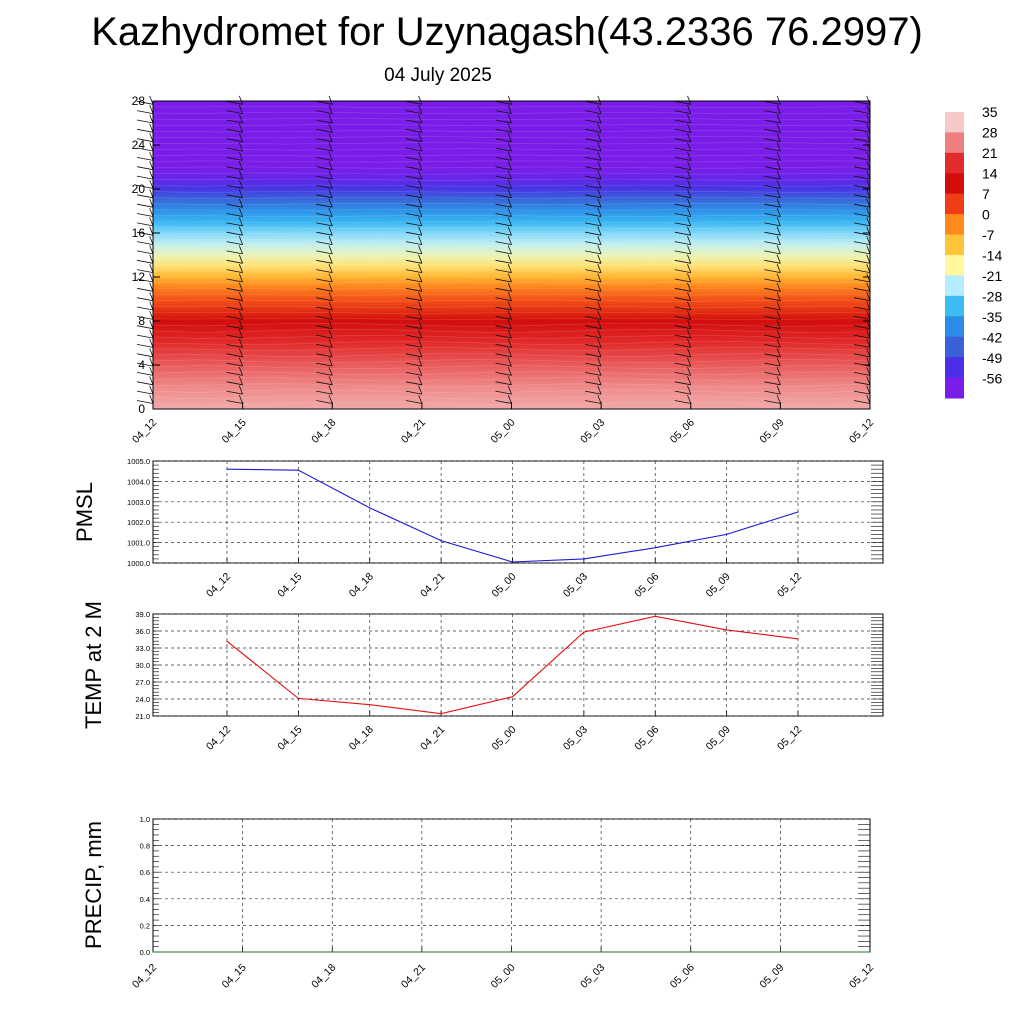  I want to click on x-tick-label: 04_18, so click(323, 431).